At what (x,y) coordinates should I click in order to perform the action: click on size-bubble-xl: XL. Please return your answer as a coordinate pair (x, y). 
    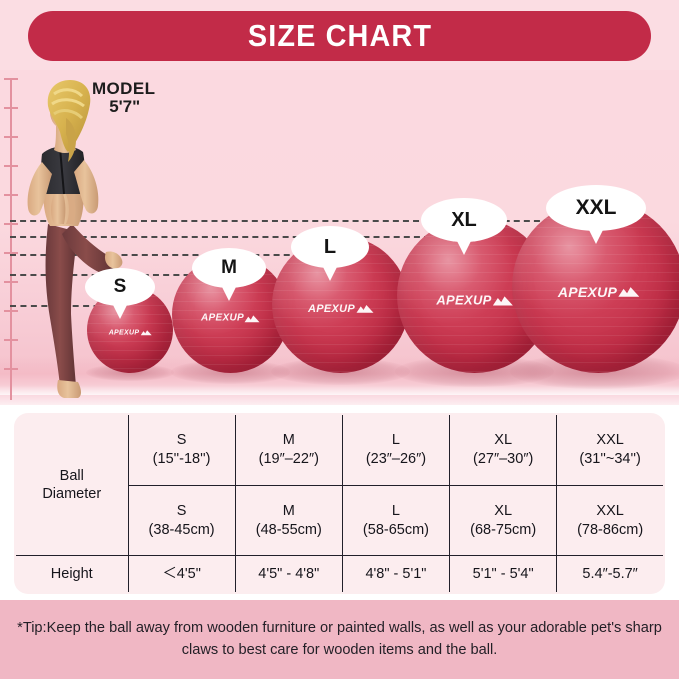
    Looking at the image, I should click on (464, 226).